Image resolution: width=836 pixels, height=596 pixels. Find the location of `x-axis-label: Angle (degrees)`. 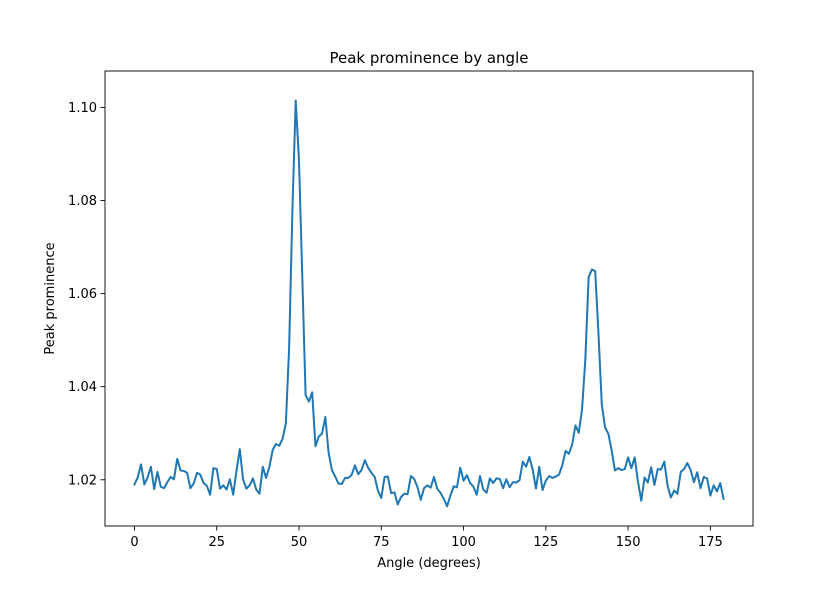

x-axis-label: Angle (degrees) is located at coordinates (429, 563).